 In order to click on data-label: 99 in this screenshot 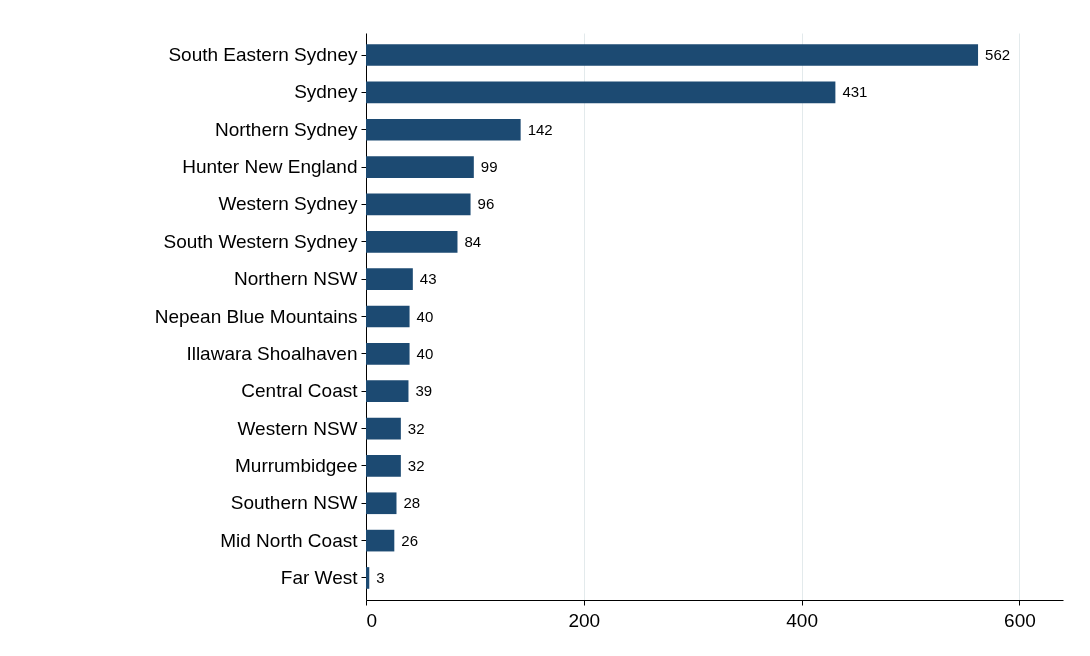, I will do `click(489, 167)`.